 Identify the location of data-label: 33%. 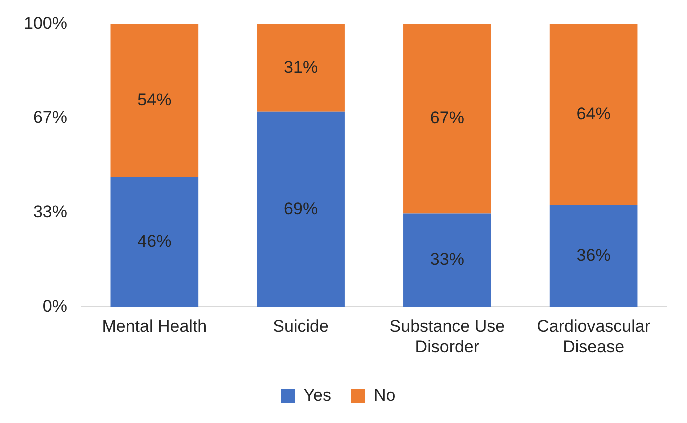
(447, 260).